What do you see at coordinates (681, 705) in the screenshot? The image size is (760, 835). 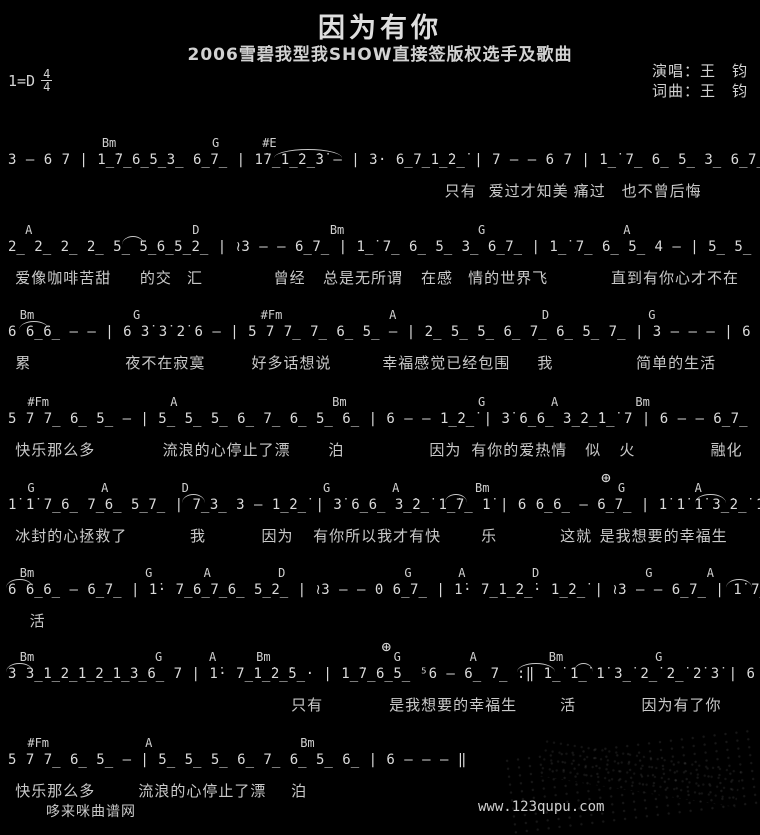 I see `lyric-segment: 因为有了你` at bounding box center [681, 705].